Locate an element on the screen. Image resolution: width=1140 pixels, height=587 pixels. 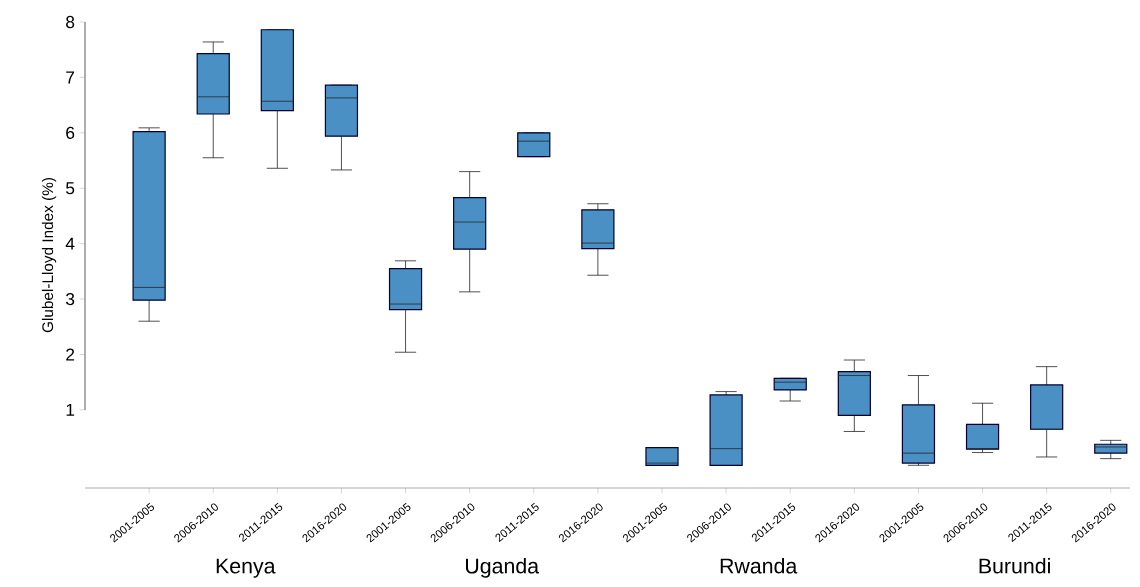
y-tick-label: 2 is located at coordinates (70, 354).